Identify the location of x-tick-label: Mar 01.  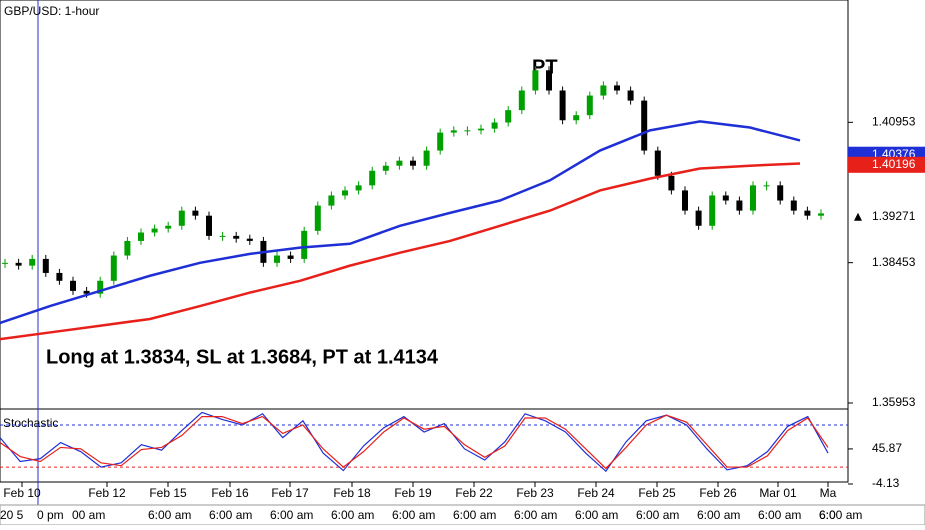
(778, 493).